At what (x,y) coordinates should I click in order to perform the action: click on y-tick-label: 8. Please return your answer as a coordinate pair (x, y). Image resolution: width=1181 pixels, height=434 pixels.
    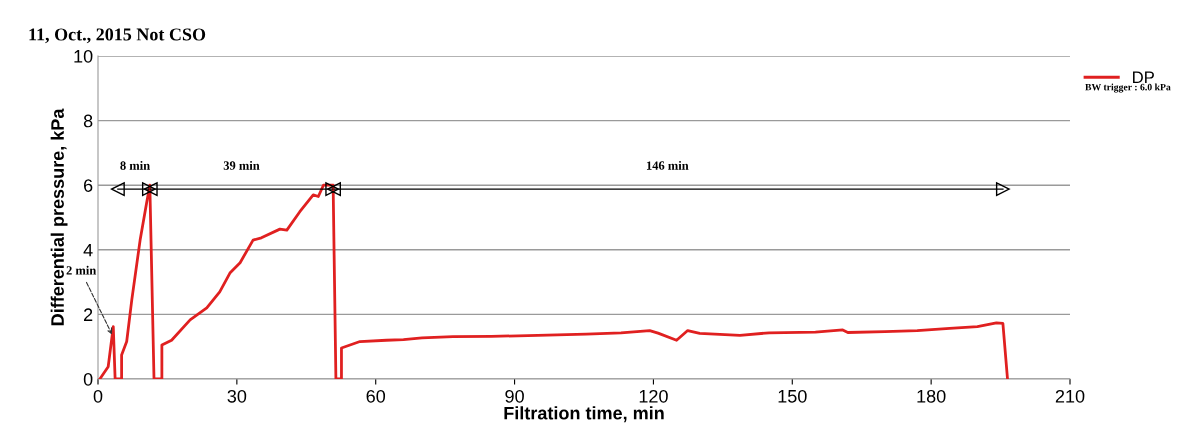
    Looking at the image, I should click on (88, 121).